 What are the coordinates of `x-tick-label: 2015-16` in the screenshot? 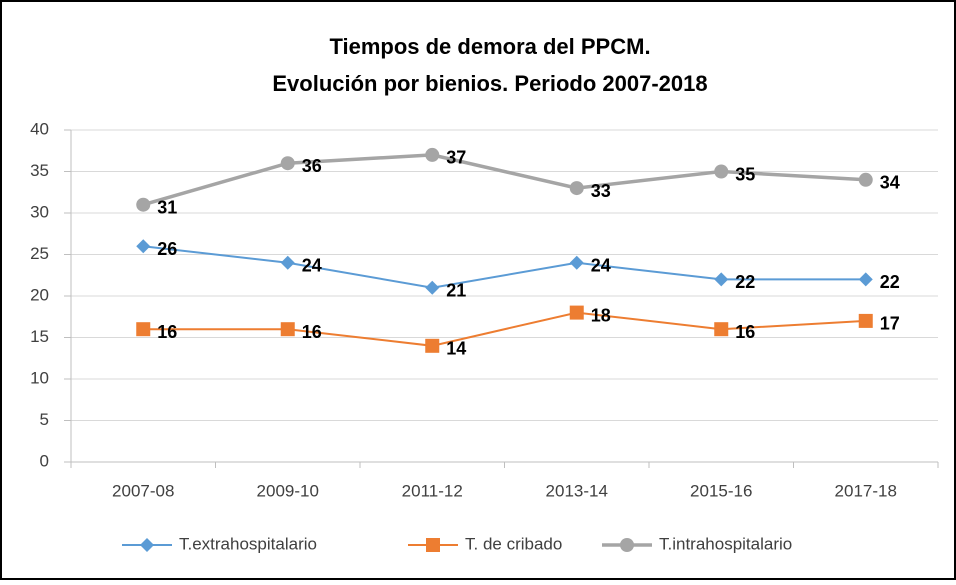 It's located at (721, 490).